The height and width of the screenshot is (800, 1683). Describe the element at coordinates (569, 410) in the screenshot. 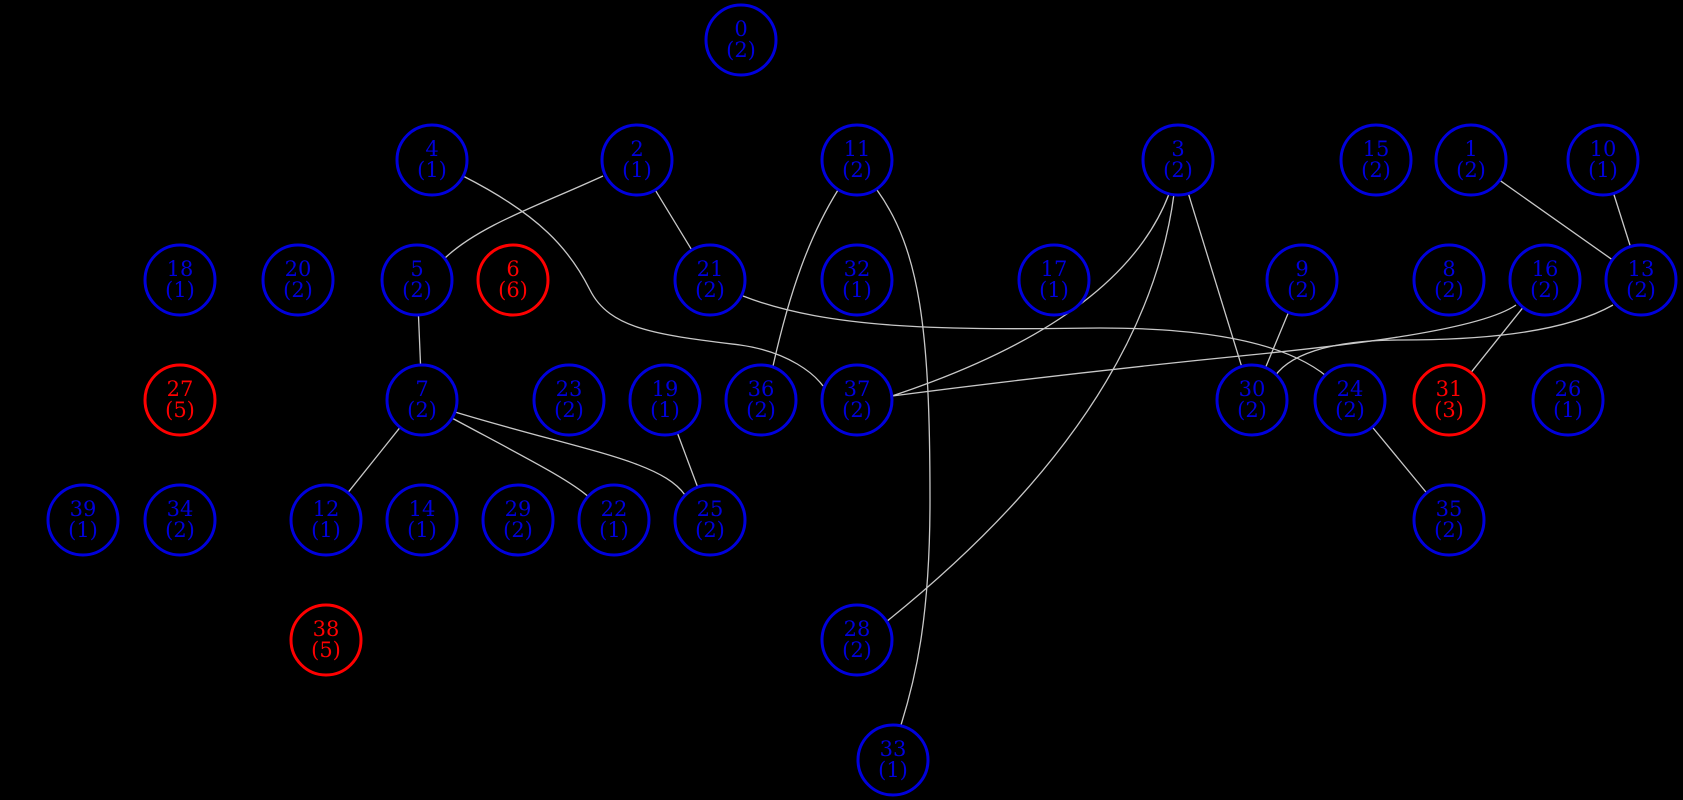

I see `node-23-count: (2)` at that location.